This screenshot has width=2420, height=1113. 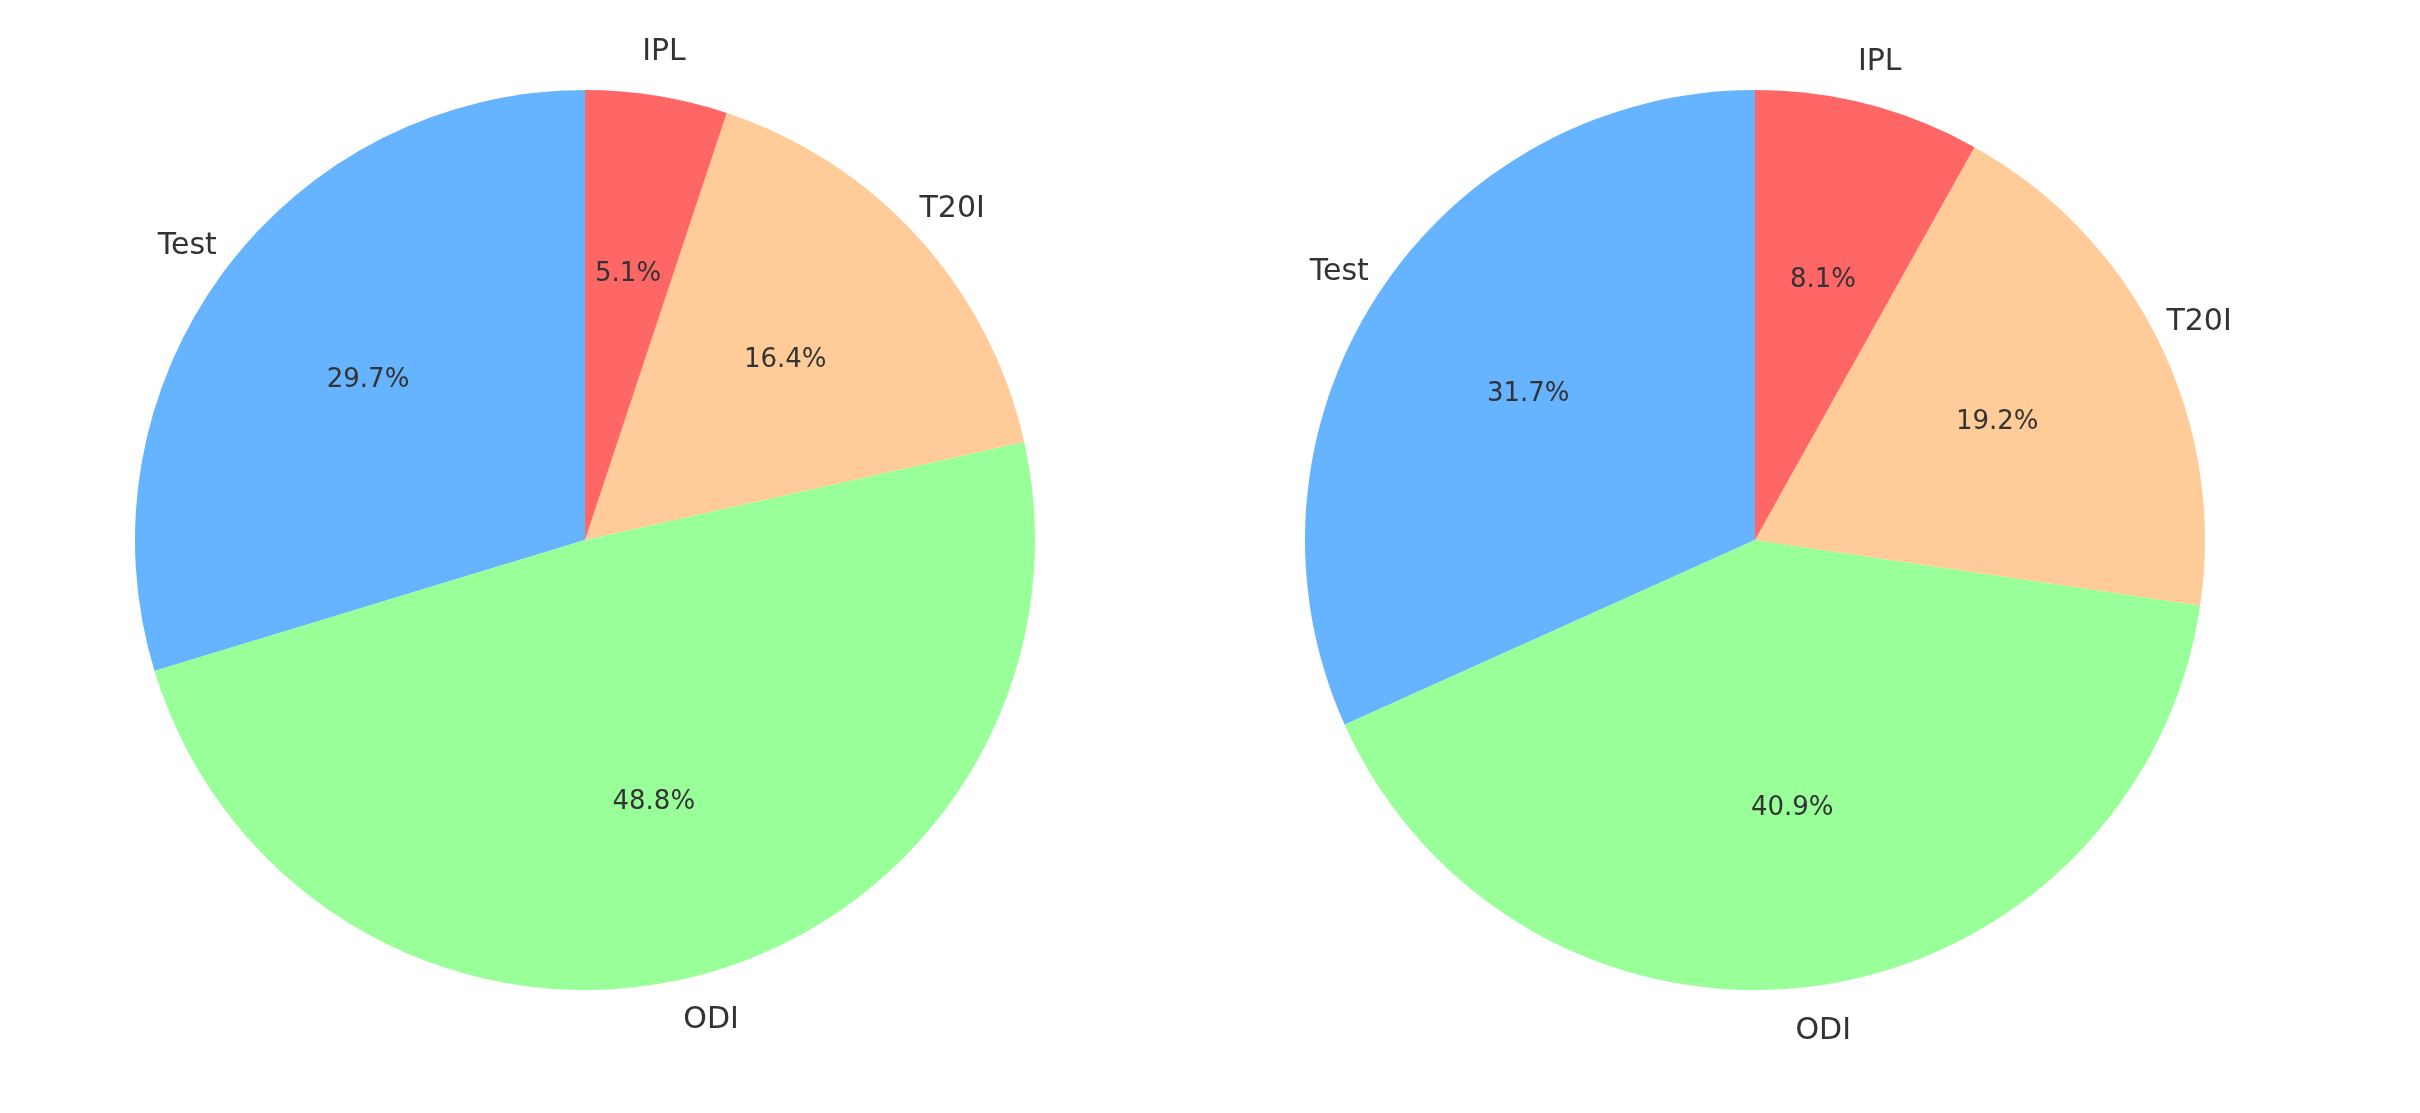 What do you see at coordinates (1528, 392) in the screenshot?
I see `data-label: 31.7%` at bounding box center [1528, 392].